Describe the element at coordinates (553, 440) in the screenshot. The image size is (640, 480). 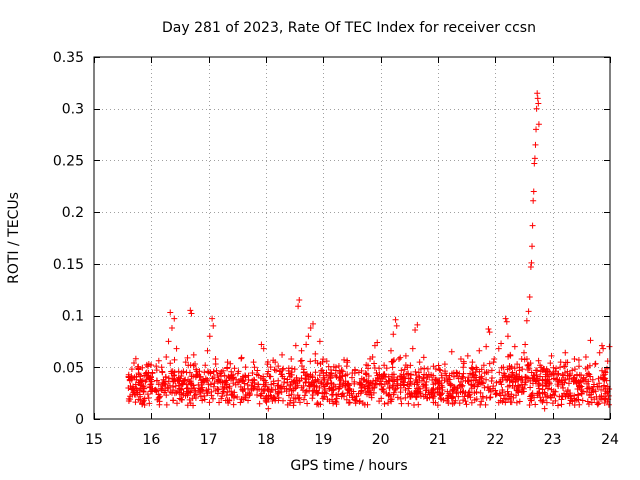
I see `x-tick-label: 23` at that location.